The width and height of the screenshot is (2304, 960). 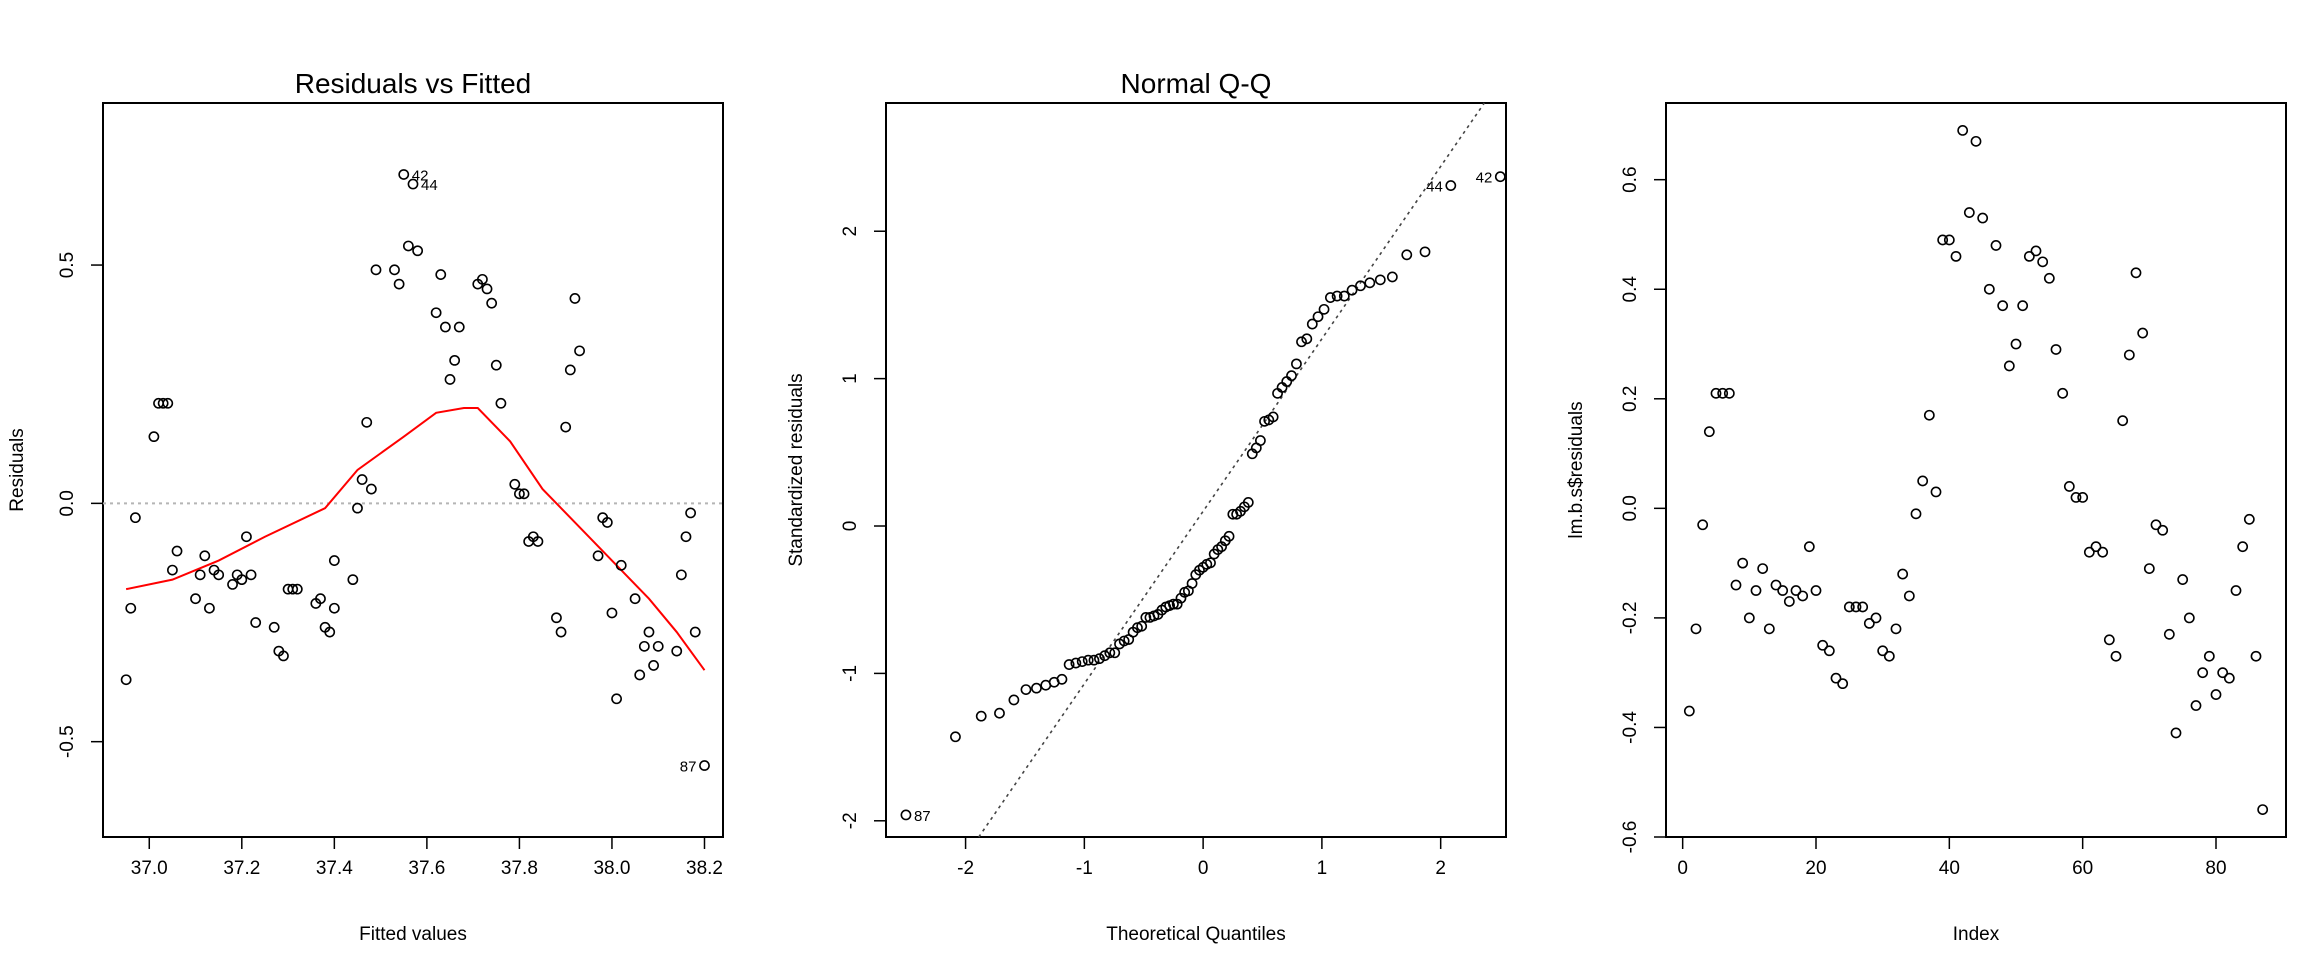 I want to click on y-axis: -0.6 -0.4 -0.2 0.0 0.2 0.4 0.6, so click(x=1643, y=509).